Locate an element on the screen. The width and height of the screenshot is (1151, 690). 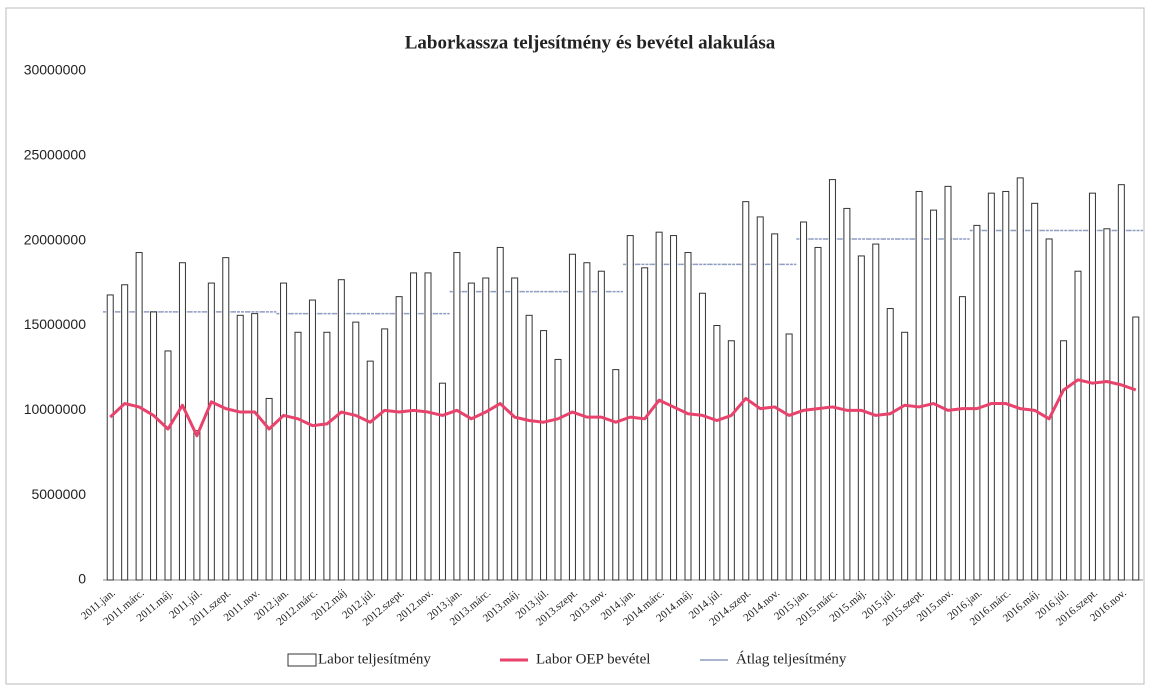
y-tick-label: 15000000 is located at coordinates (55, 324).